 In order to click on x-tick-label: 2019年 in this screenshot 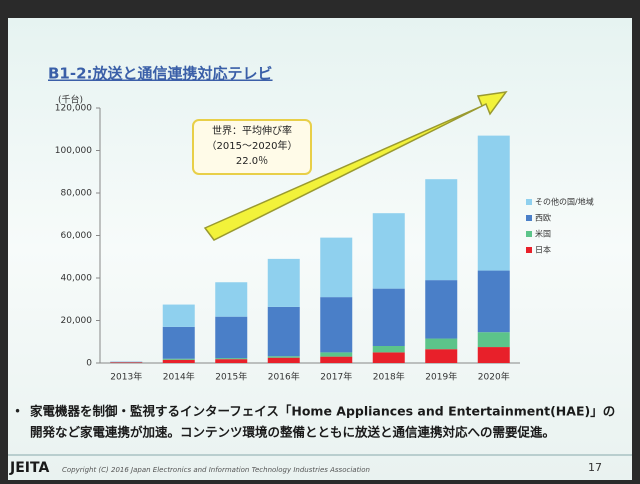, I will do `click(441, 377)`.